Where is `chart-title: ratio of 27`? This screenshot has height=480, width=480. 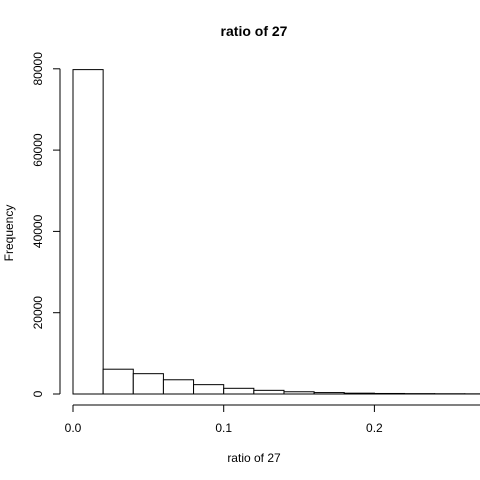 chart-title: ratio of 27 is located at coordinates (254, 31).